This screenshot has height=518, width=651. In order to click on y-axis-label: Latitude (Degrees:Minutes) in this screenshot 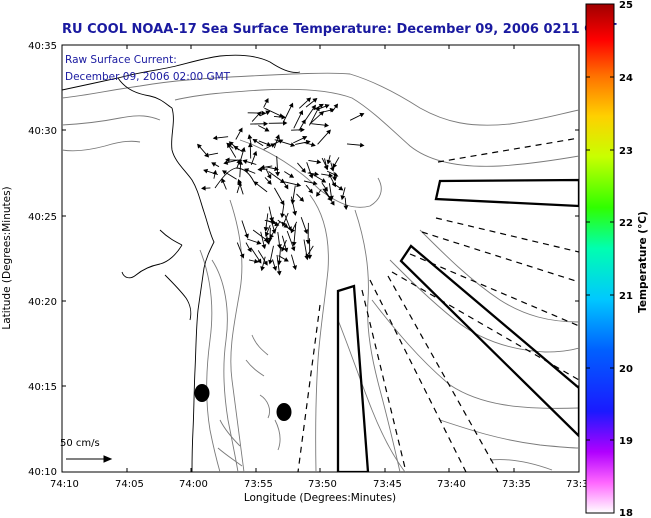, I will do `click(7, 257)`.